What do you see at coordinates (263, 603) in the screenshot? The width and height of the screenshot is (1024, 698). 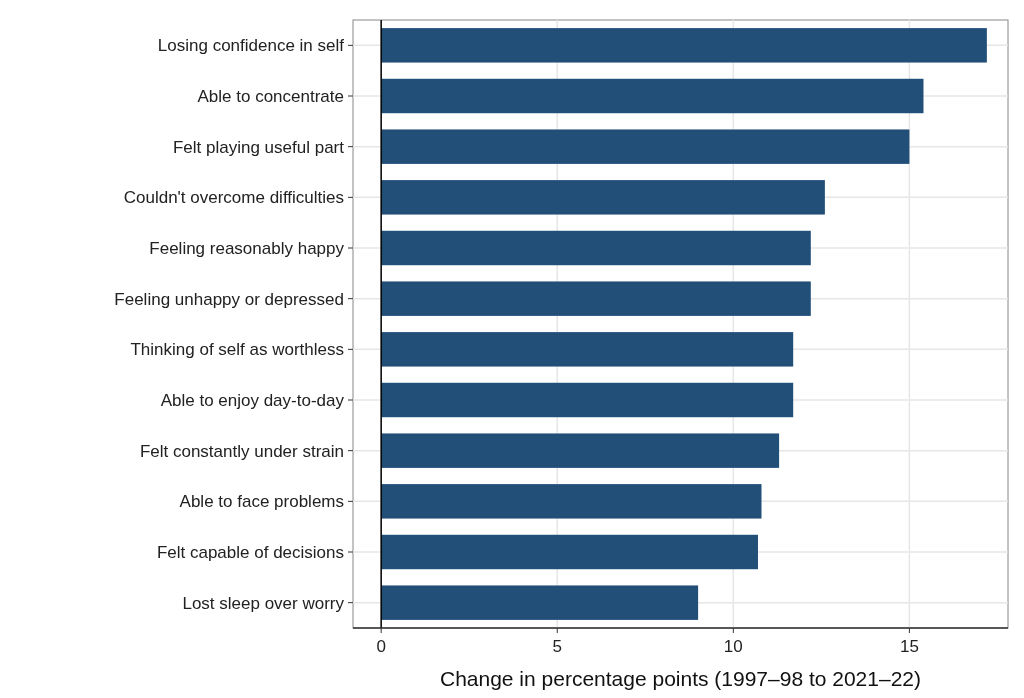 I see `y-tick-label: Lost sleep over worry` at bounding box center [263, 603].